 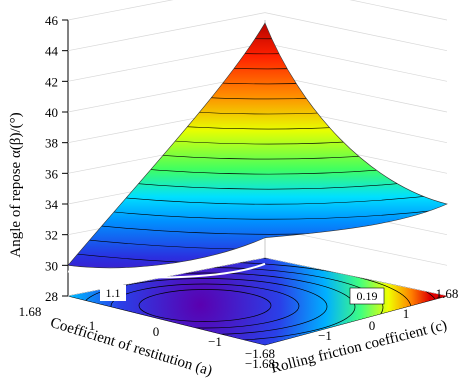 I want to click on floor-contour-line, so click(x=205, y=306).